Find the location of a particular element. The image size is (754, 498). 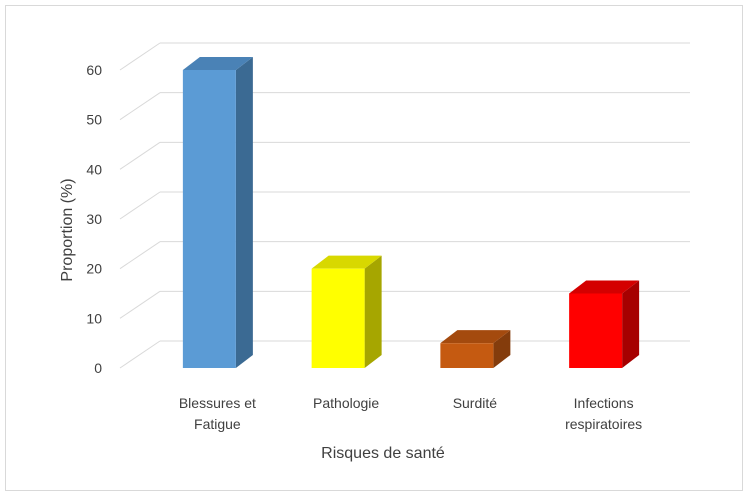

y-tick-labels: 0 10 20 30 40 50 60 is located at coordinates (94, 219).